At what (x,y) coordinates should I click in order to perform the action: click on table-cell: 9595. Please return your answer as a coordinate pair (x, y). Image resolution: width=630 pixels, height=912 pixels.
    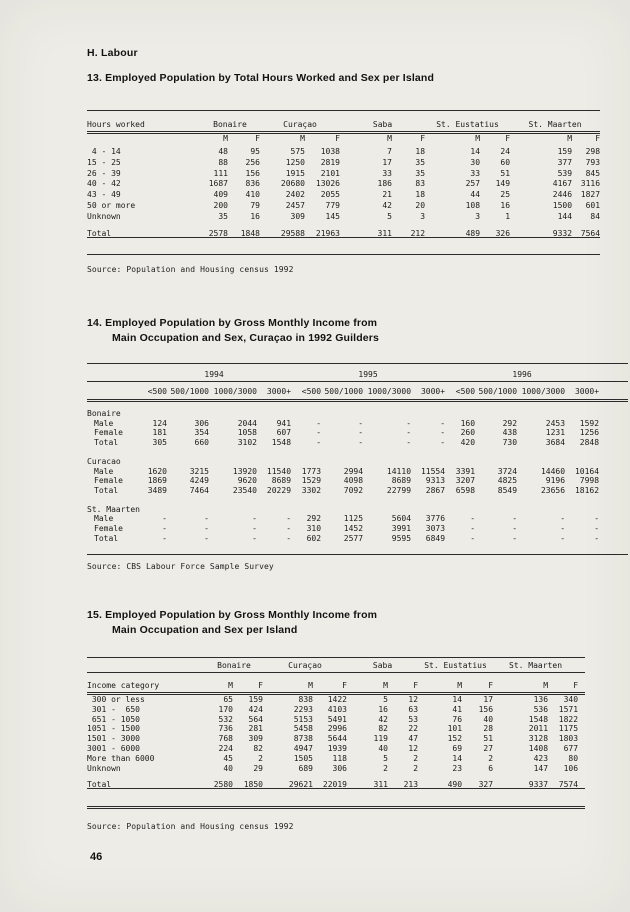
    Looking at the image, I should click on (401, 538).